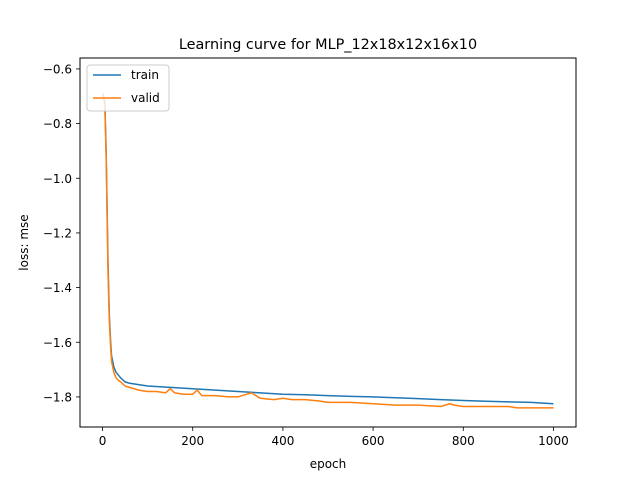 This screenshot has height=484, width=640. Describe the element at coordinates (57, 124) in the screenshot. I see `y-tick-label: −0.8` at that location.